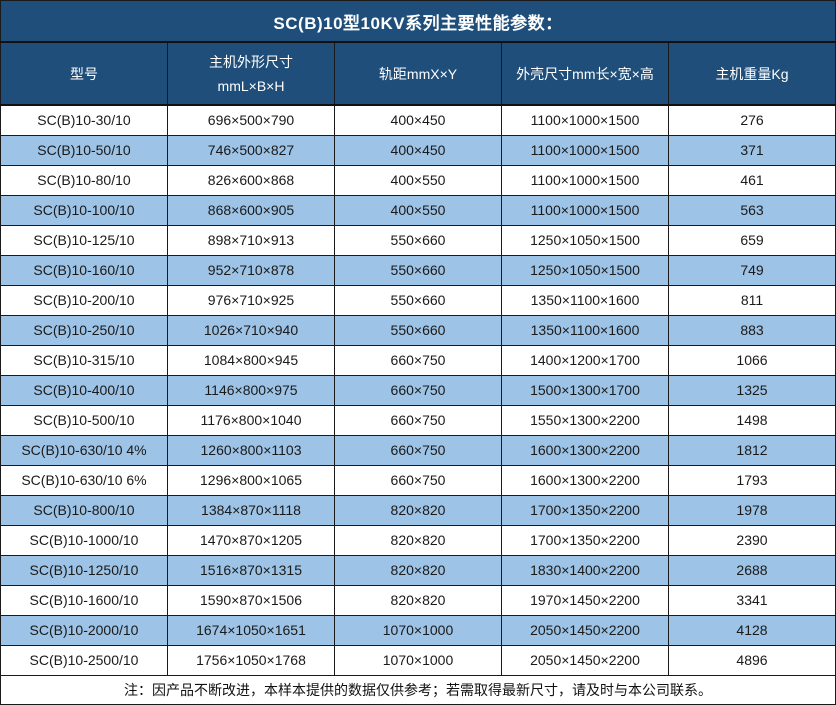  What do you see at coordinates (251, 450) in the screenshot?
I see `table-cell: 1260×800×1103` at bounding box center [251, 450].